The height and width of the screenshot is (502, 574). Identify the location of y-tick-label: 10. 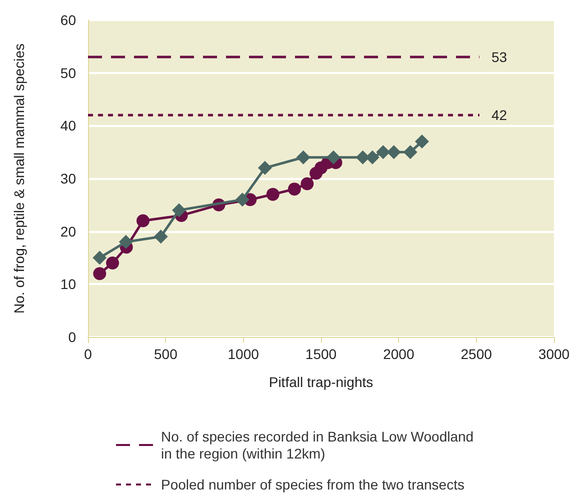
(68, 284).